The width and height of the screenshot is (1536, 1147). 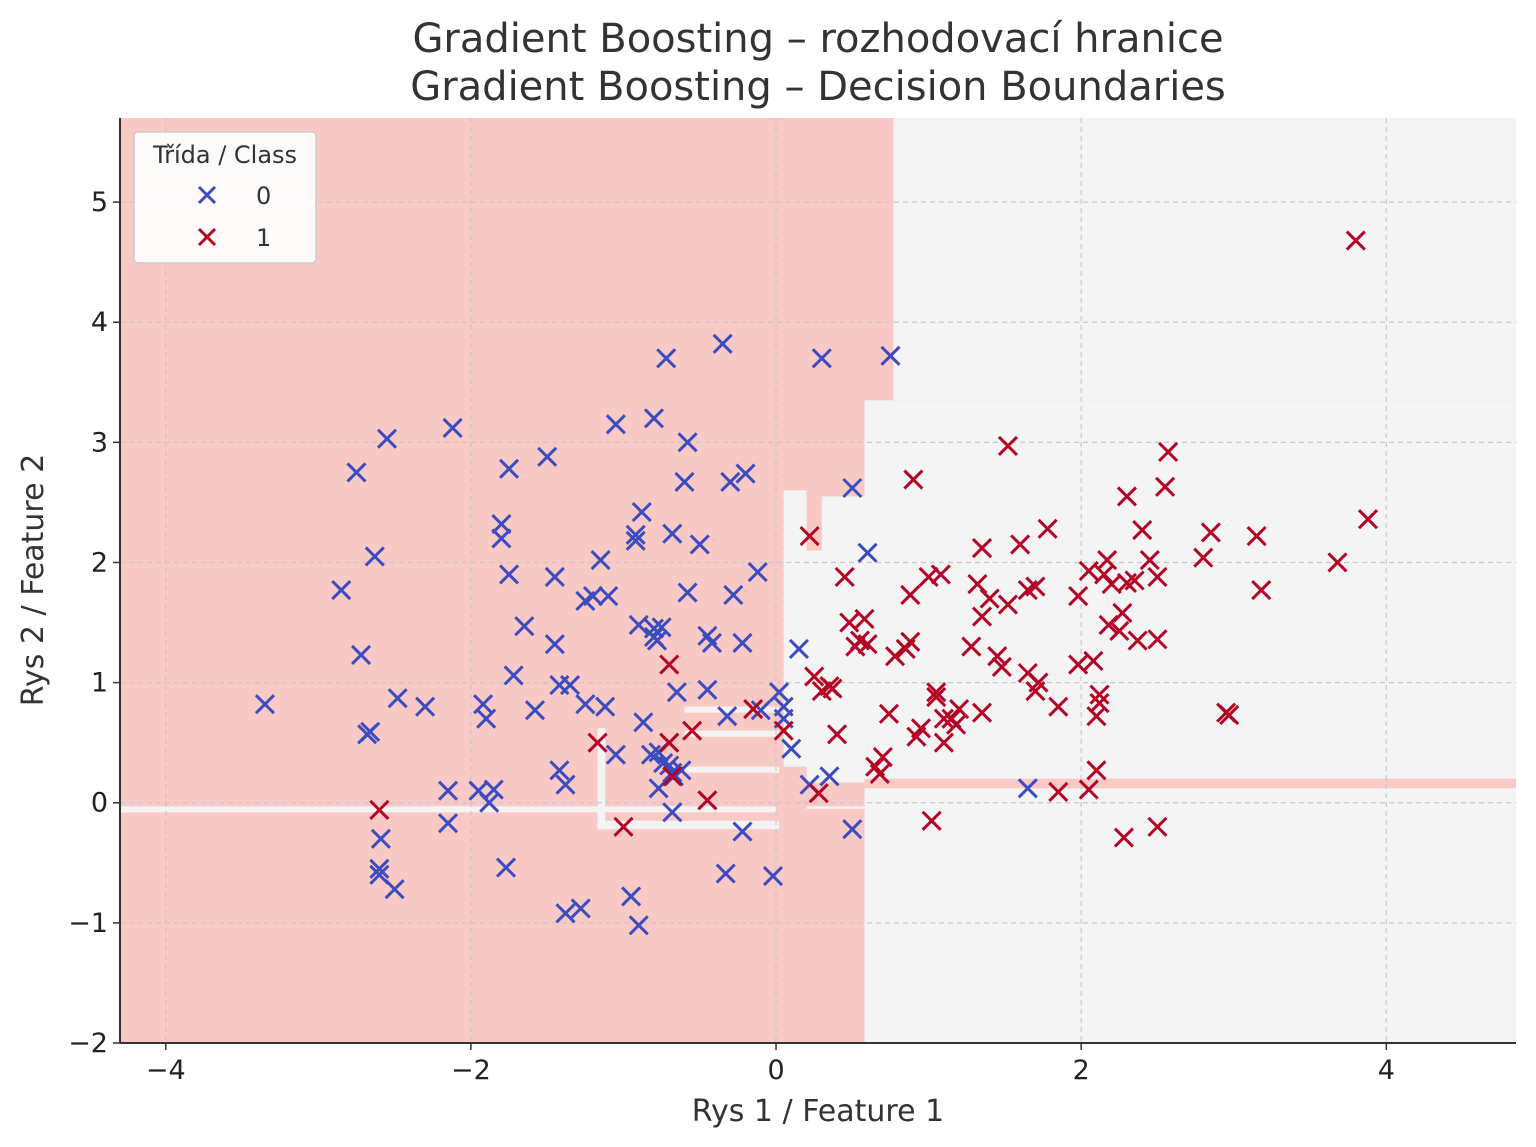 What do you see at coordinates (99, 683) in the screenshot?
I see `y-tick-label: 1` at bounding box center [99, 683].